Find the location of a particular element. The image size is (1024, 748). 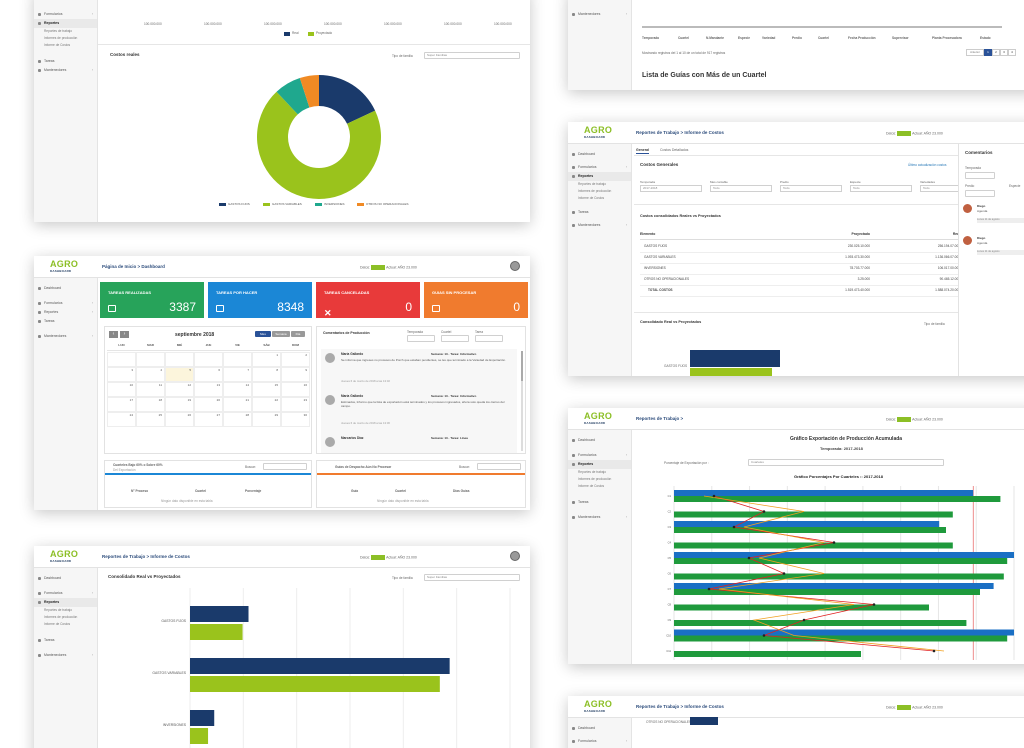

kpi-tareas-por-hacer: TAREAS POR HACER 8348 is located at coordinates (260, 300).